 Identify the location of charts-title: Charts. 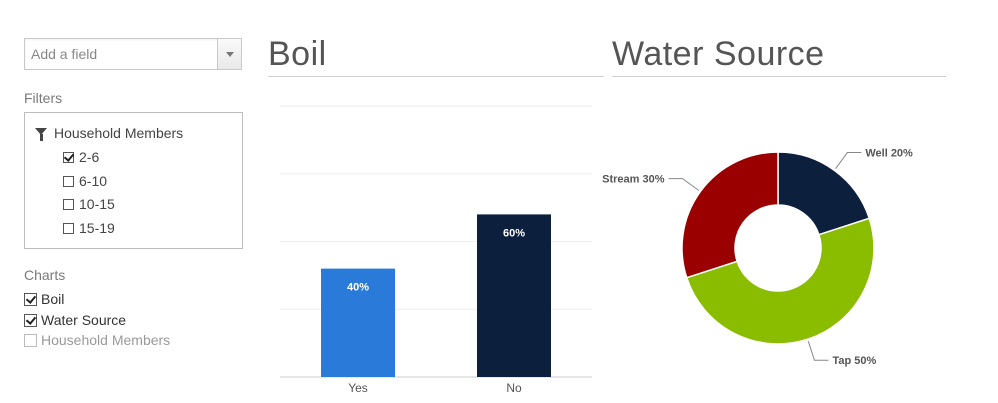
(45, 275).